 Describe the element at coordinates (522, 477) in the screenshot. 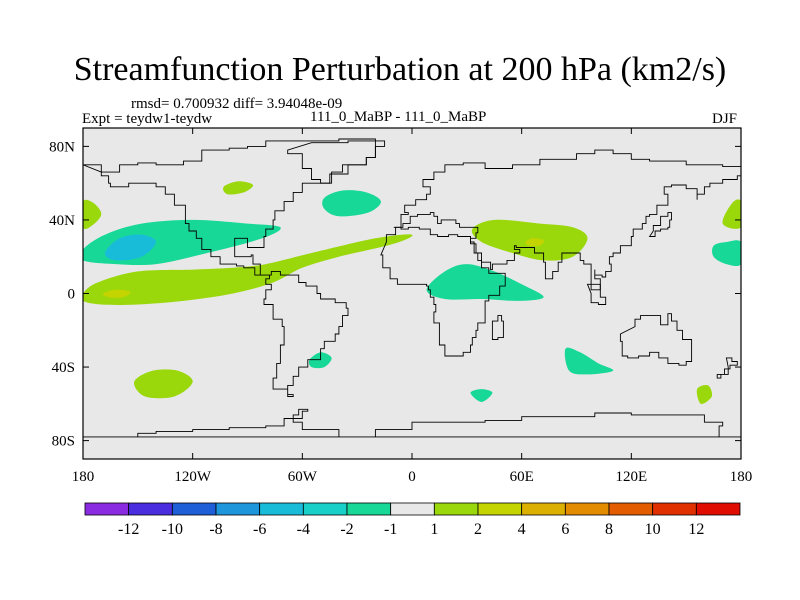

I see `x-tick-label-4: 60E` at that location.